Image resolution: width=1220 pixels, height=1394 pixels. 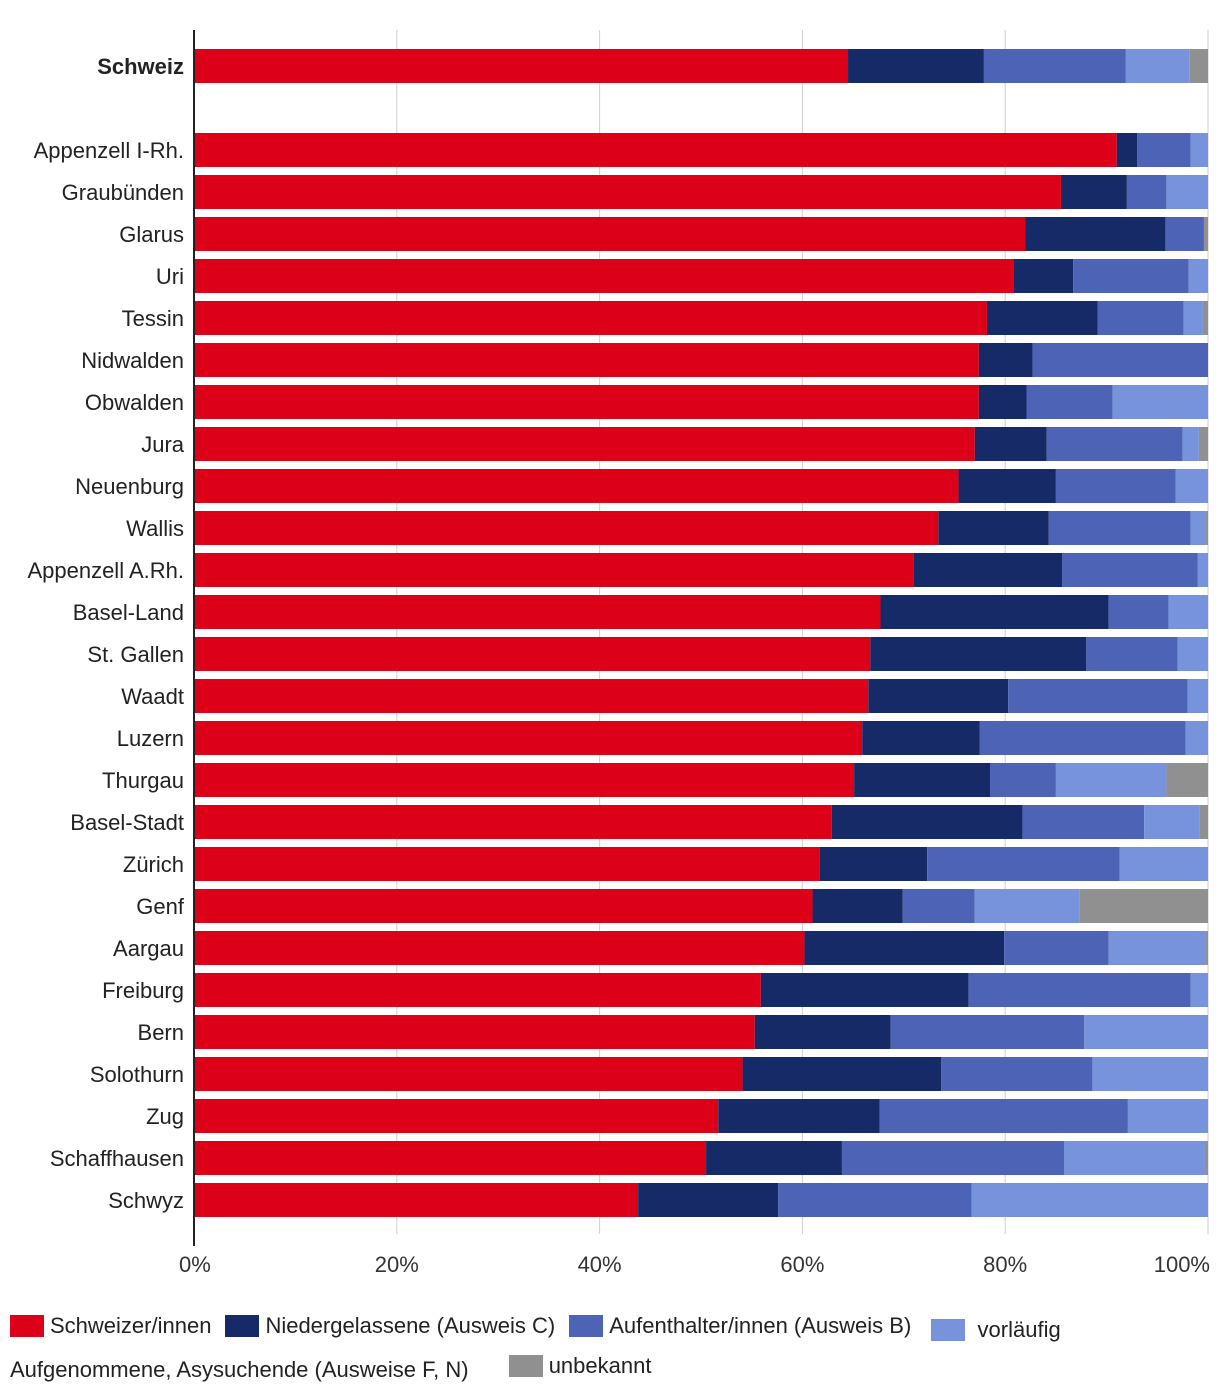 What do you see at coordinates (131, 1325) in the screenshot?
I see `legend-label: Schweizer/innen` at bounding box center [131, 1325].